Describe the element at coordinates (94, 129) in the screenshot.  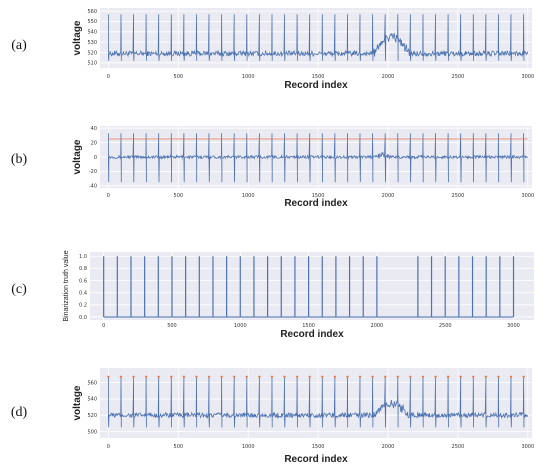
I see `y-tick-label: 40` at that location.